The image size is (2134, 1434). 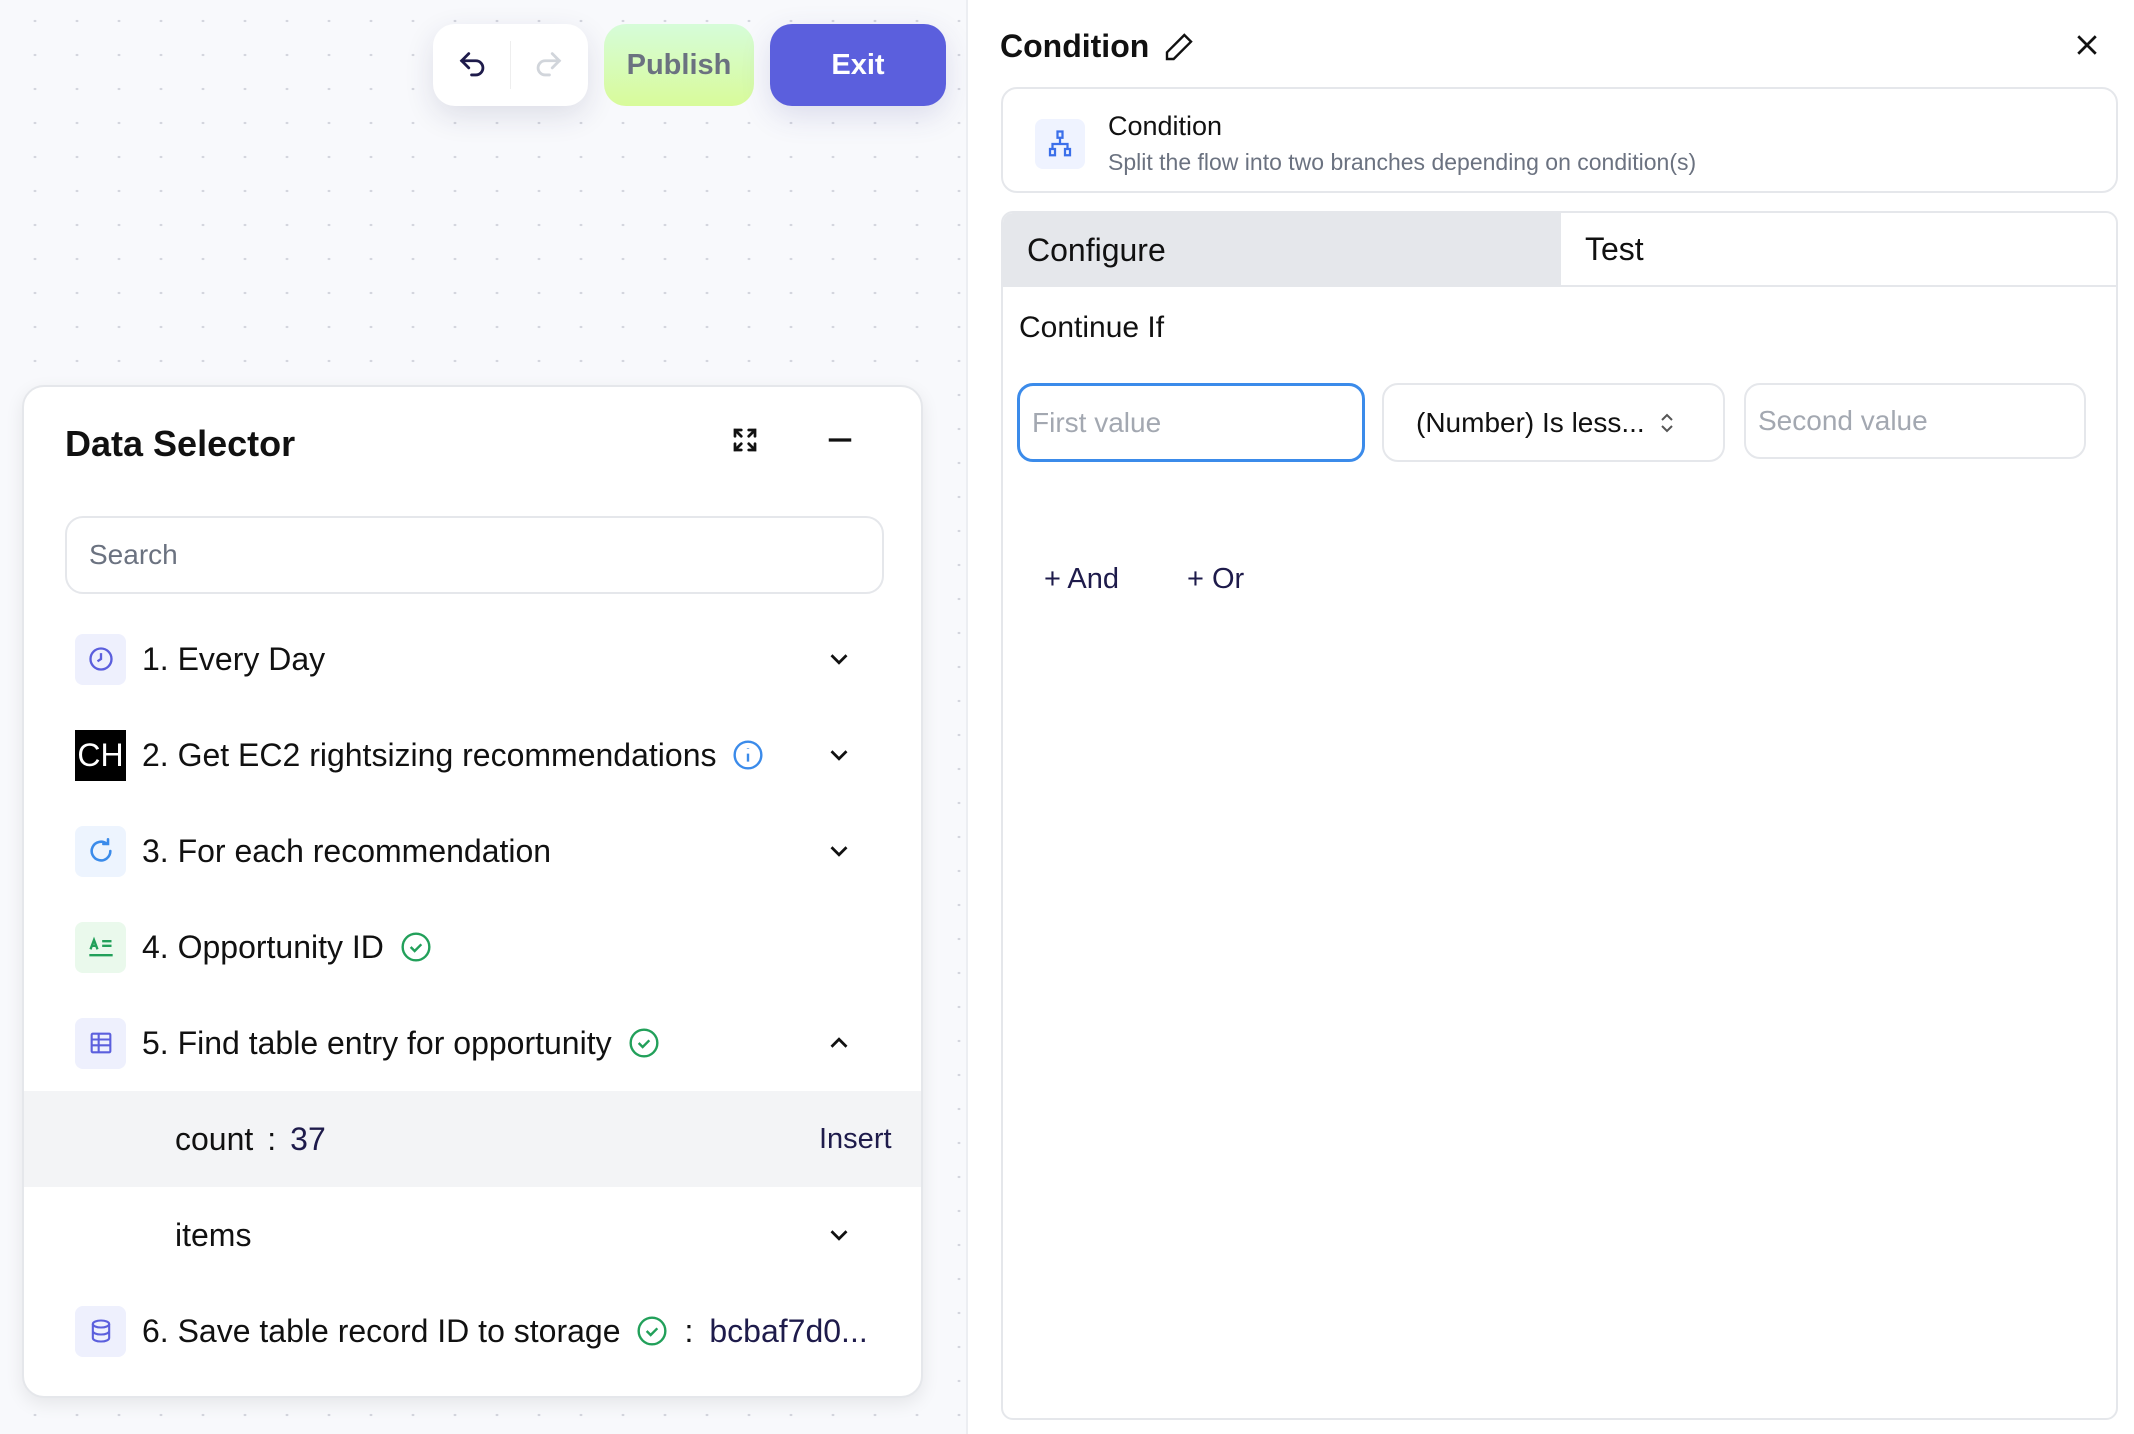 What do you see at coordinates (1179, 47) in the screenshot?
I see `pencil-icon` at bounding box center [1179, 47].